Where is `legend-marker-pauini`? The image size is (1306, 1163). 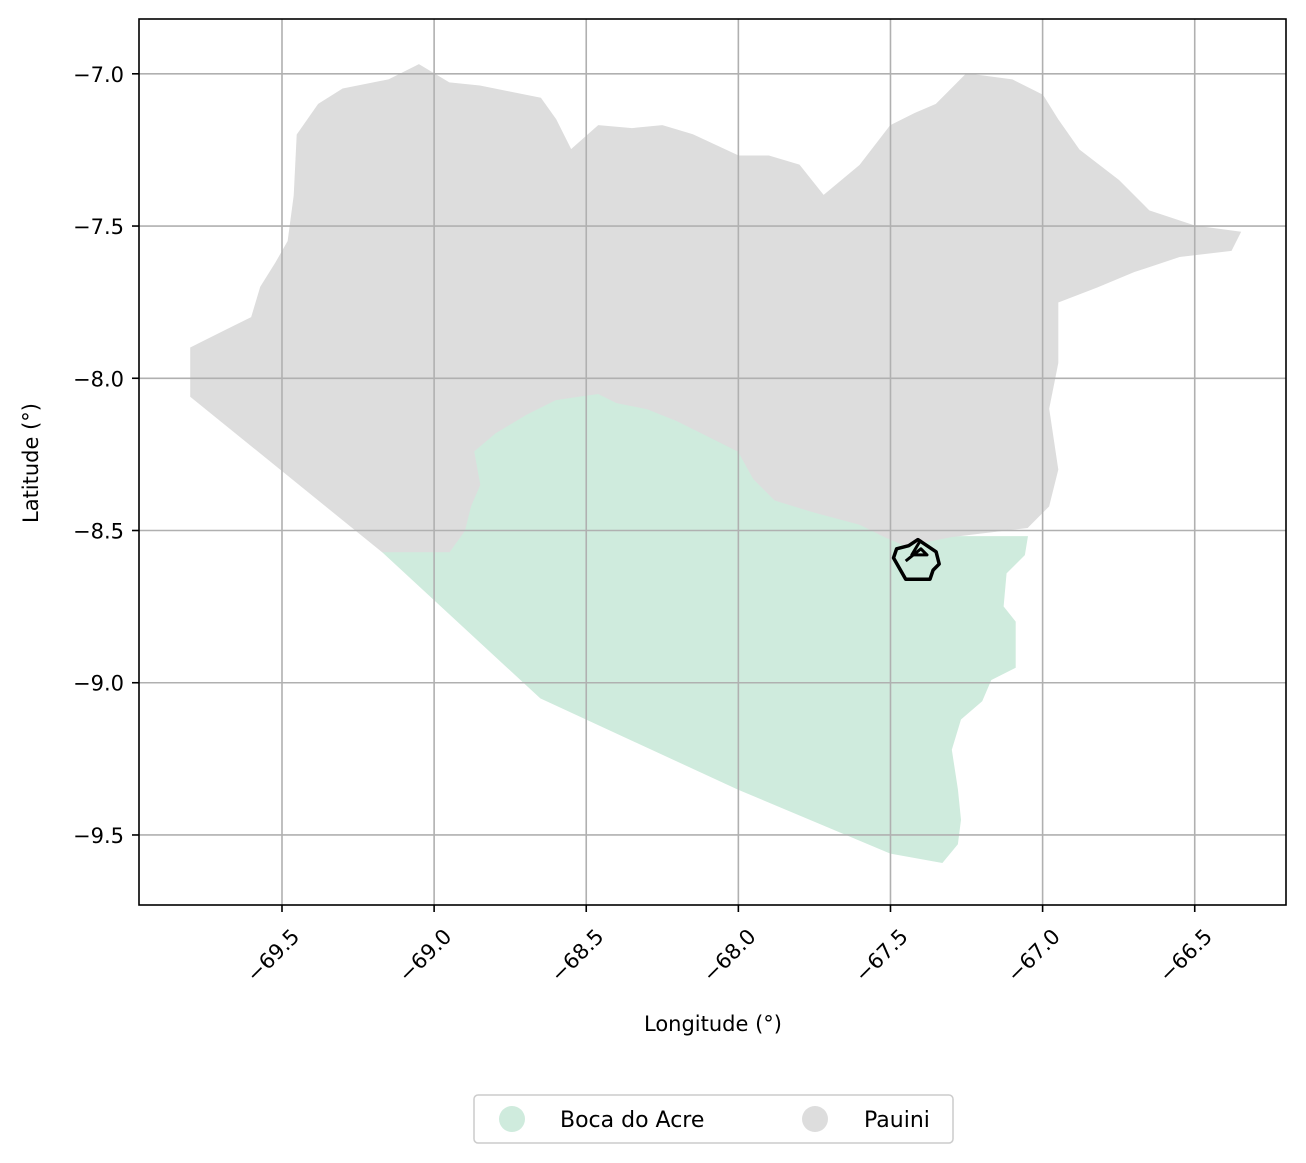 legend-marker-pauini is located at coordinates (815, 1119).